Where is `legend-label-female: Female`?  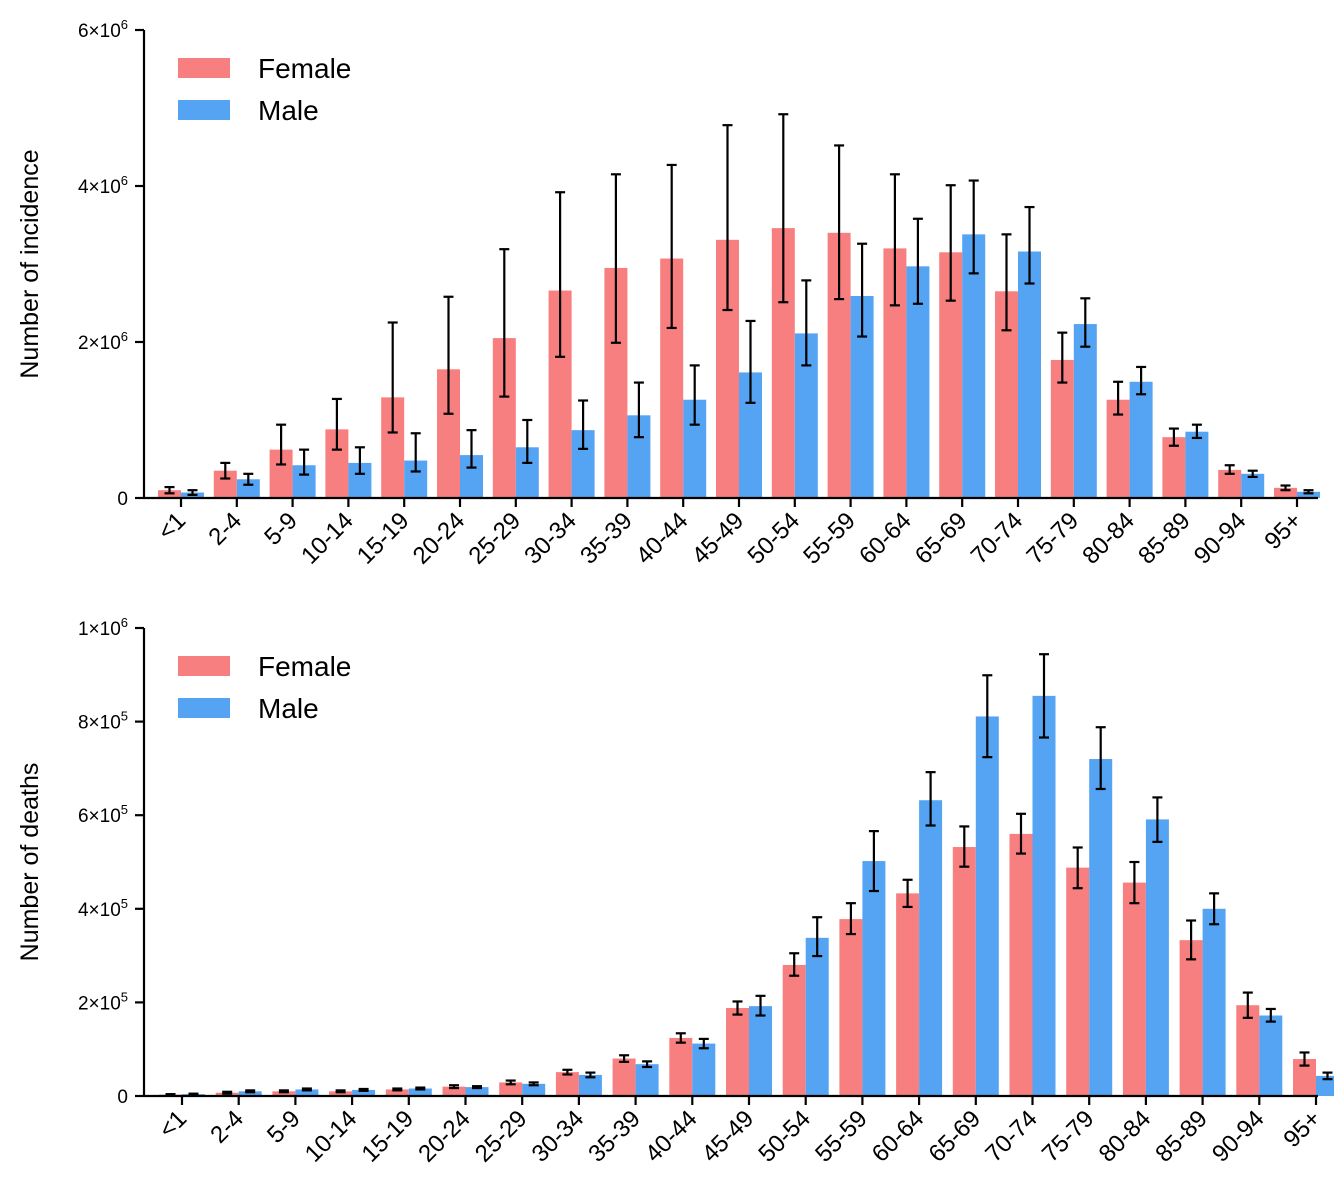 legend-label-female: Female is located at coordinates (304, 666).